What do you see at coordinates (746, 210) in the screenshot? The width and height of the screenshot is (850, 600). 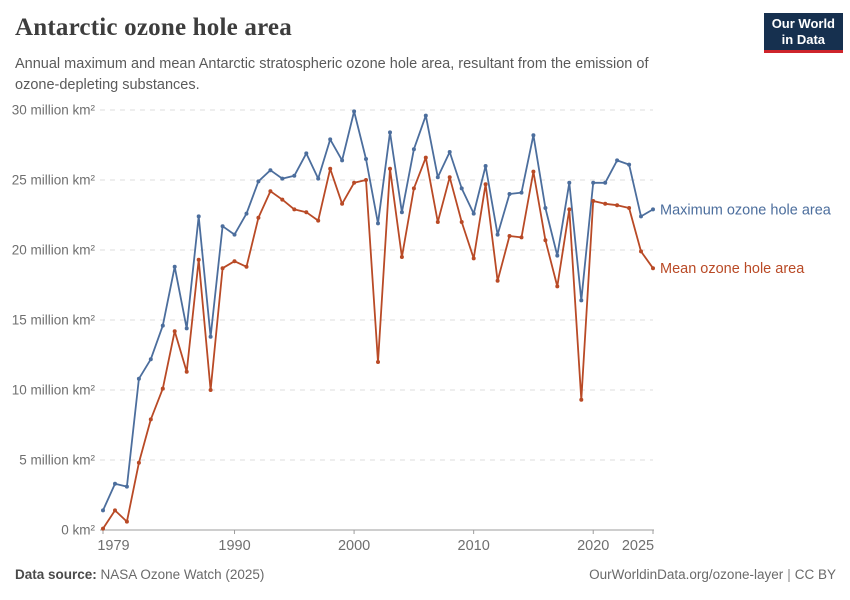 I see `series-label-maximum: Maximum ozone hole area` at bounding box center [746, 210].